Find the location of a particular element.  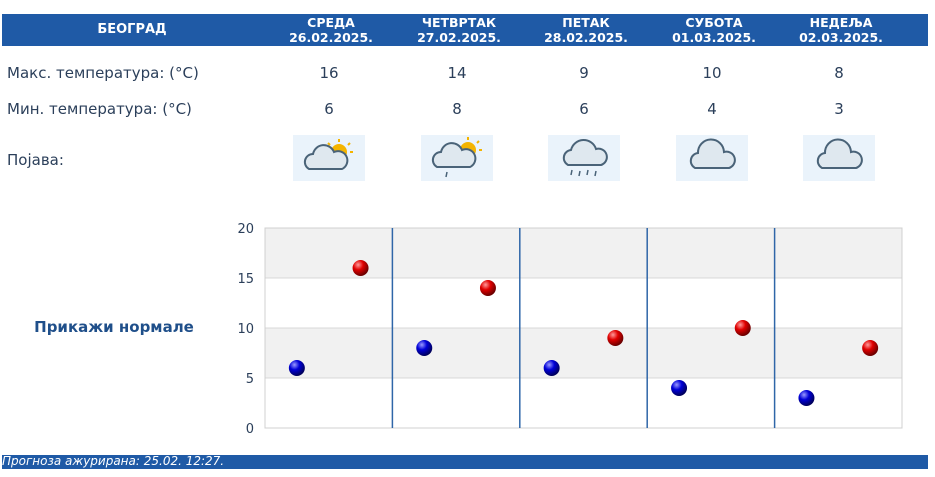

day-column-4: НЕДЕЉА 02.03.2025. is located at coordinates (841, 30).